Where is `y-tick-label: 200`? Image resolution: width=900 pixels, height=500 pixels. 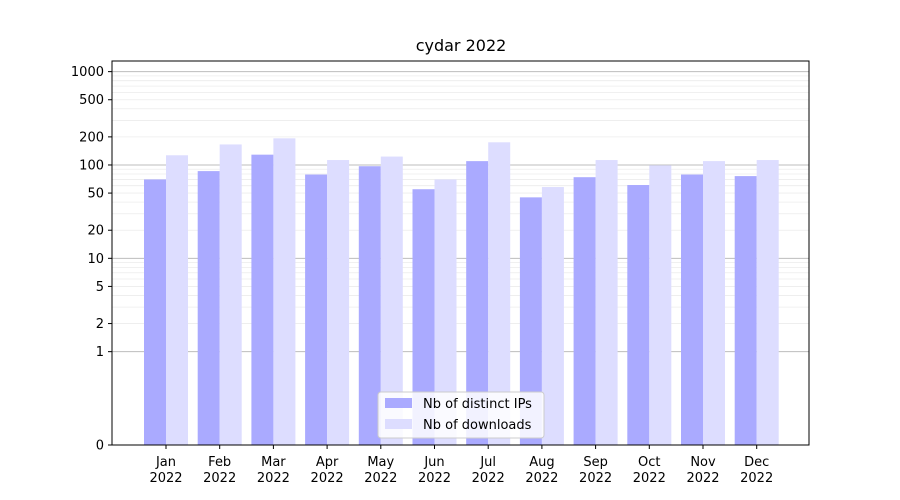
y-tick-label: 200 is located at coordinates (91, 137).